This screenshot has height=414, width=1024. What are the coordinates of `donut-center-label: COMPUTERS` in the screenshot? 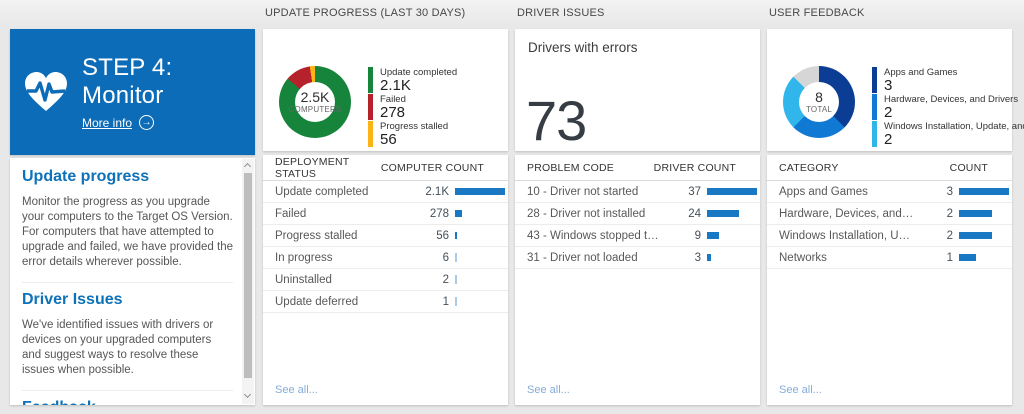 It's located at (315, 109).